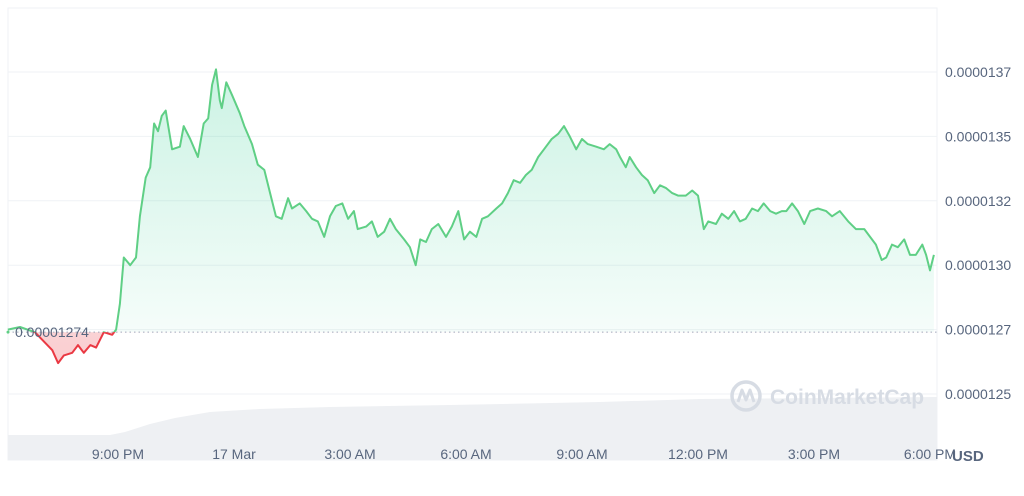 This screenshot has height=496, width=1024. Describe the element at coordinates (8, 332) in the screenshot. I see `line-start-marker` at that location.